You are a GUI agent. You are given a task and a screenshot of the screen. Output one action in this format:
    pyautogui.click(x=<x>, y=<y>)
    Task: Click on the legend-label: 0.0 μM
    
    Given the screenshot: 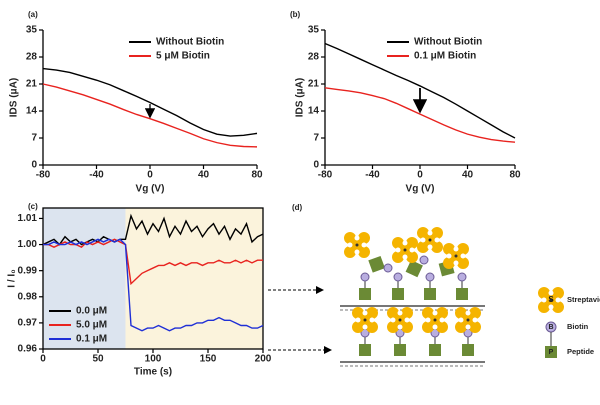 What is the action you would take?
    pyautogui.click(x=91, y=311)
    